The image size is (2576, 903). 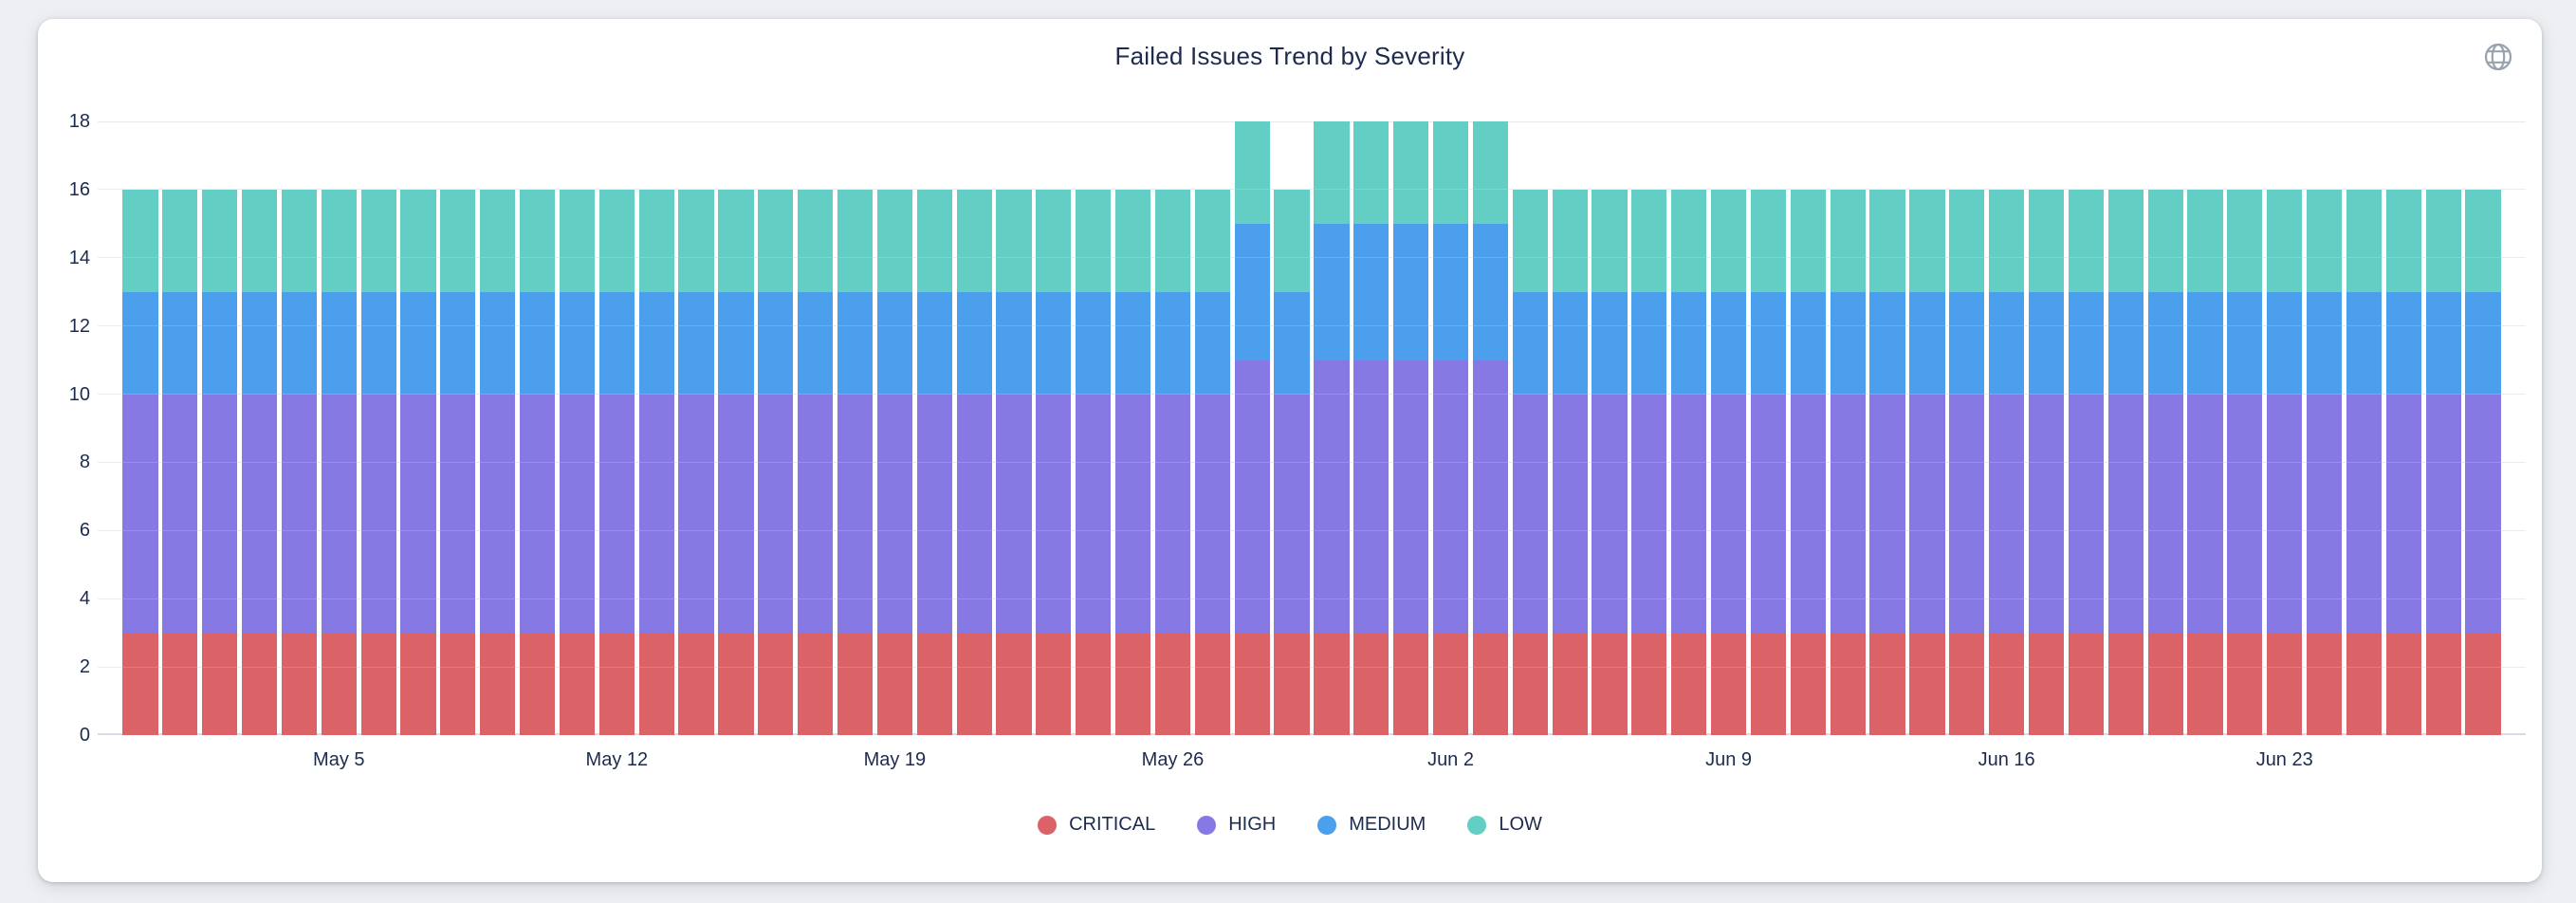 What do you see at coordinates (1096, 825) in the screenshot?
I see `legend-item-critical: CRITICAL` at bounding box center [1096, 825].